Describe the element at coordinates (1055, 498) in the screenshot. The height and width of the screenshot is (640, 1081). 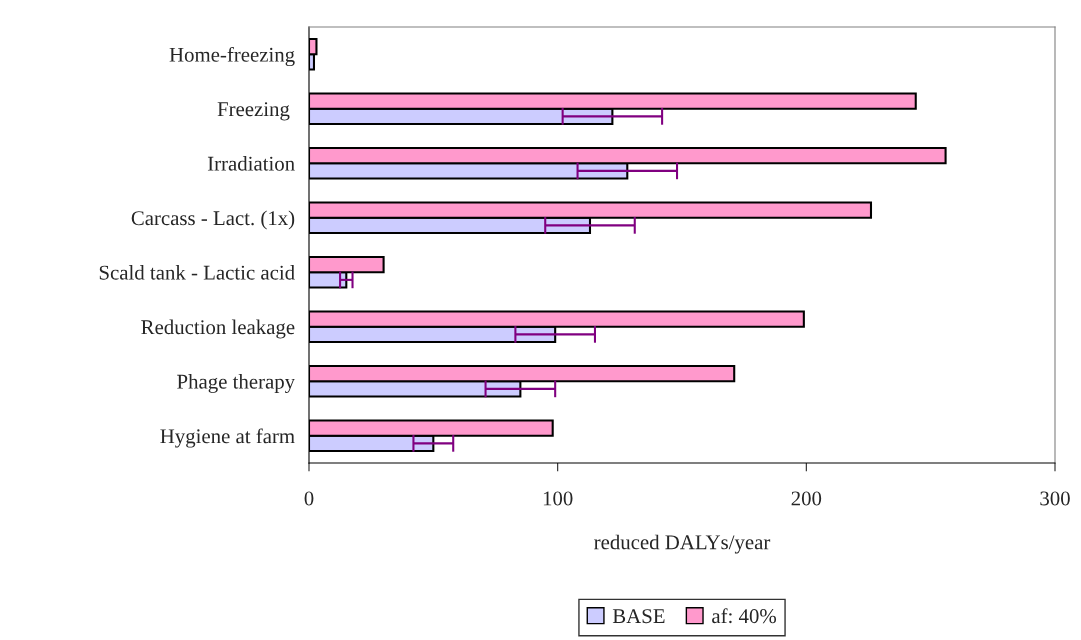
I see `x-tick-label: 300` at that location.